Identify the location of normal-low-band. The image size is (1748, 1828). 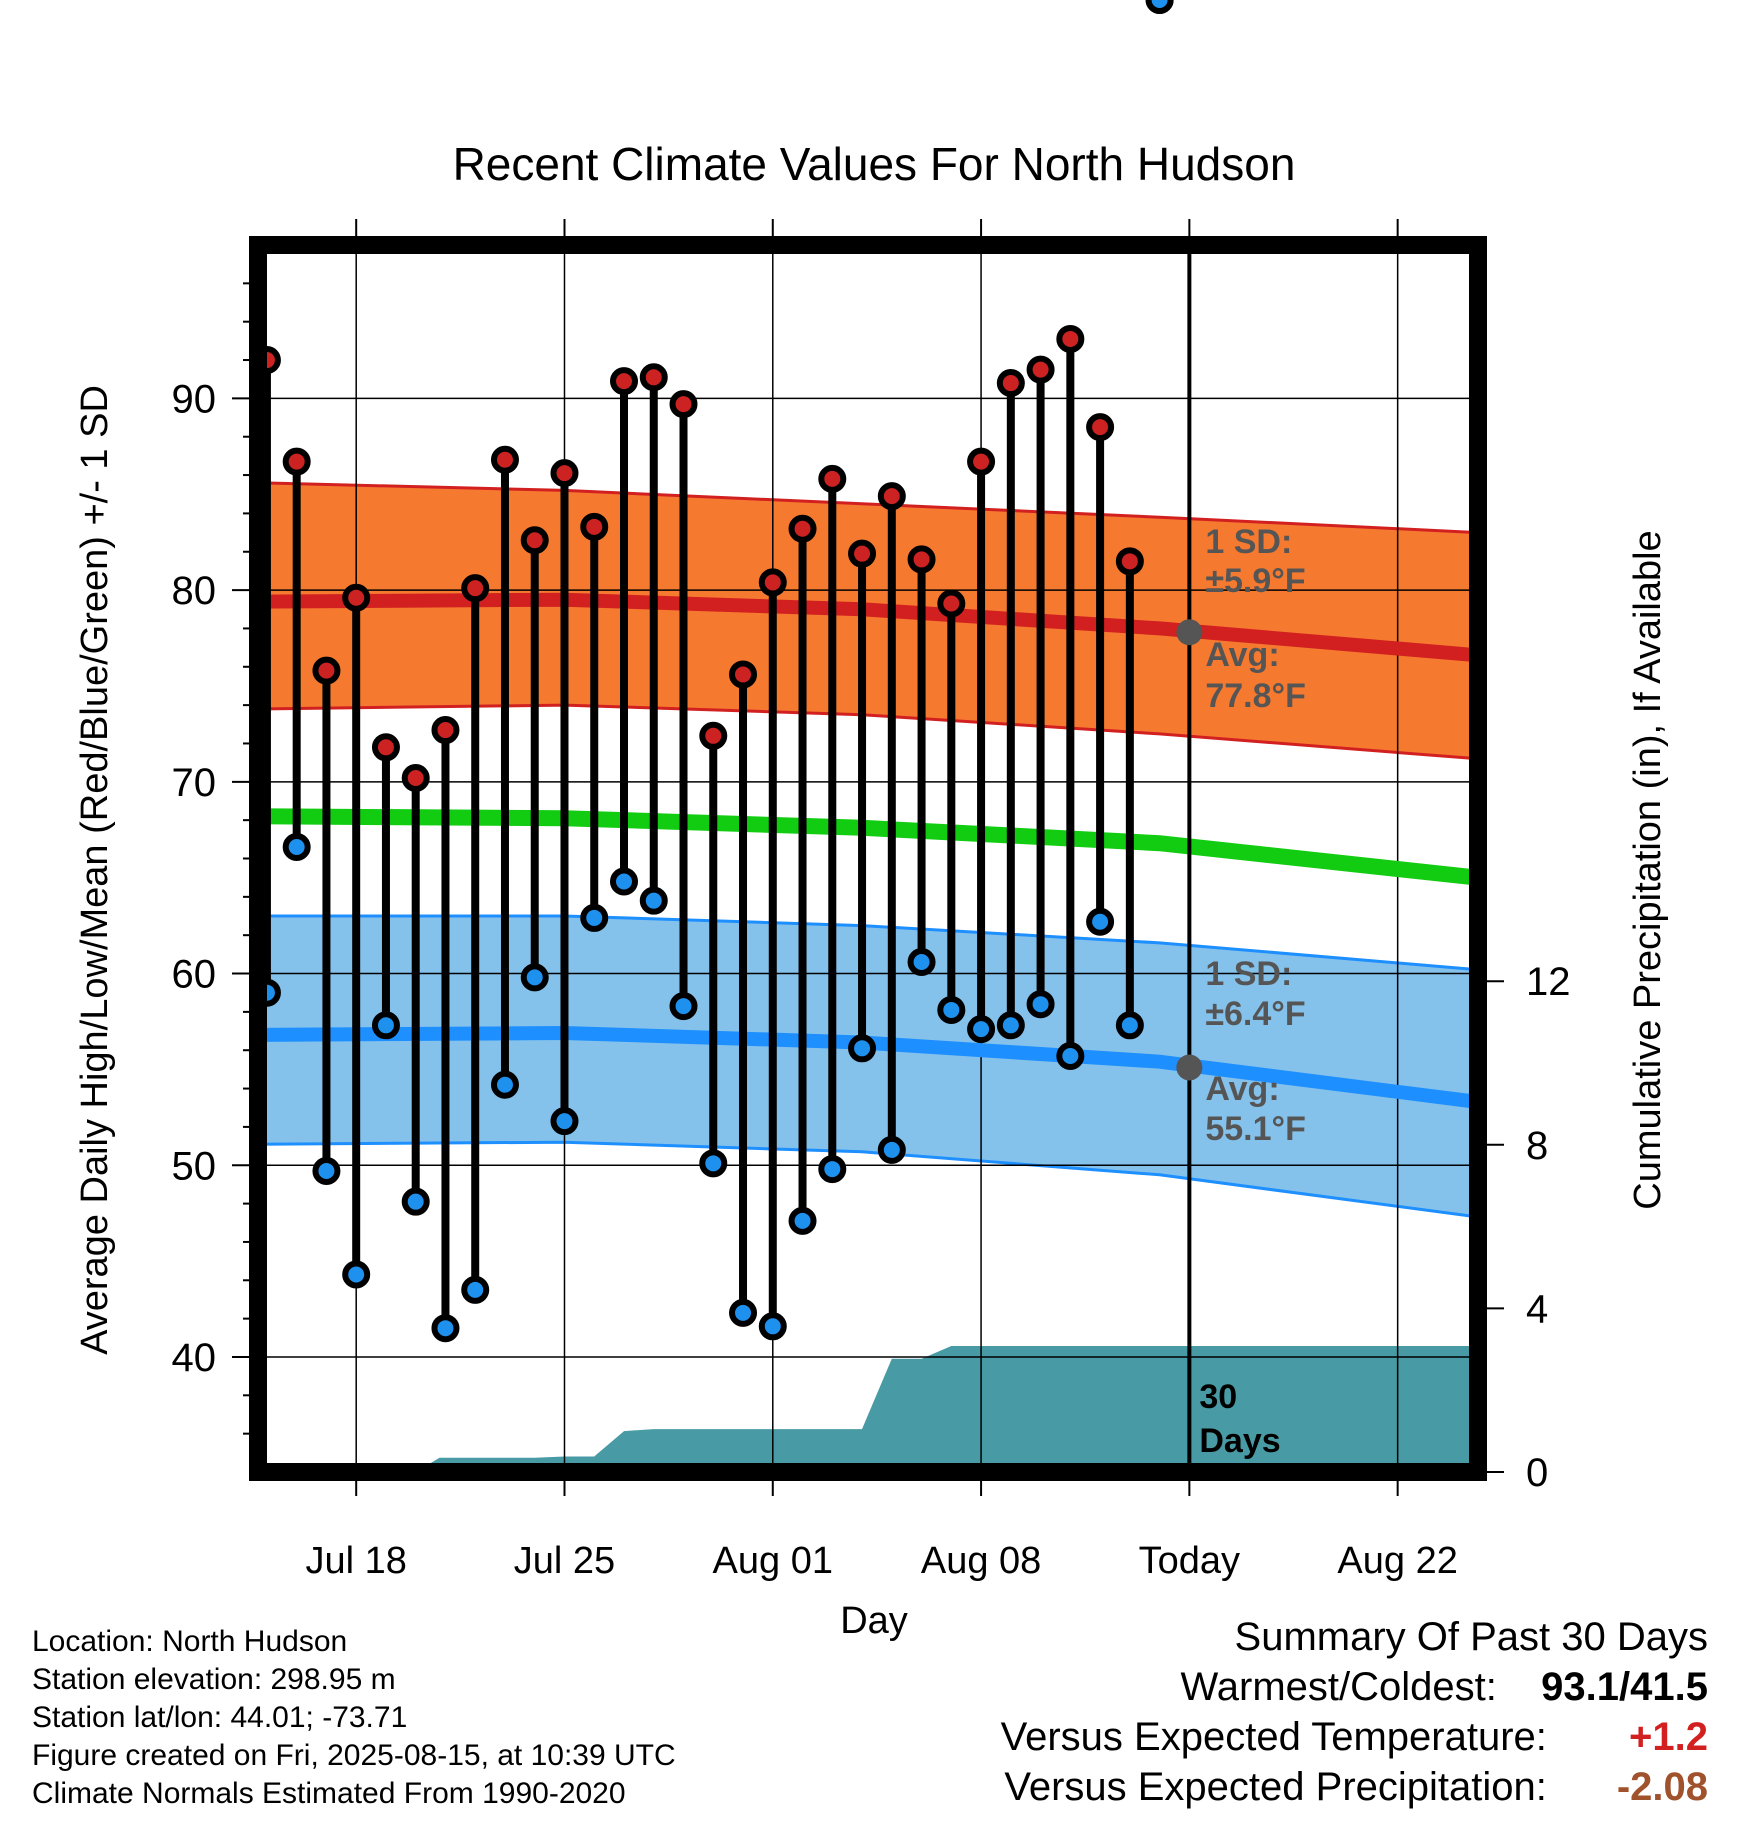
(868, 1066).